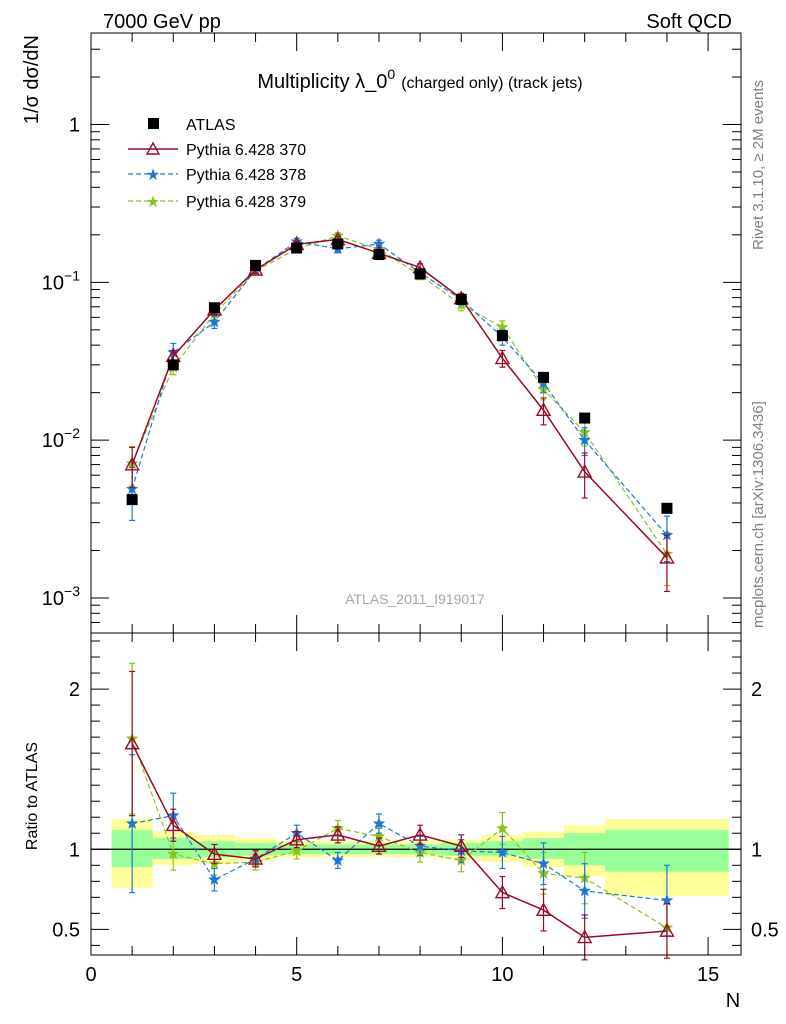 Image resolution: width=786 pixels, height=1024 pixels. What do you see at coordinates (72, 433) in the screenshot?
I see `y-tick-label-exponent: −2` at bounding box center [72, 433].